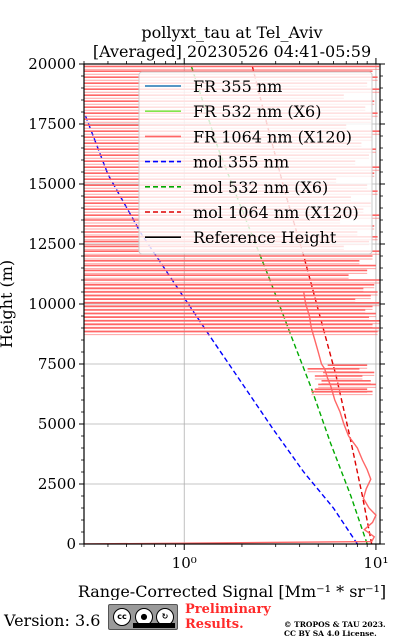 The height and width of the screenshot is (640, 400). What do you see at coordinates (257, 111) in the screenshot?
I see `legend-label: FR 532 nm (X6)` at bounding box center [257, 111].